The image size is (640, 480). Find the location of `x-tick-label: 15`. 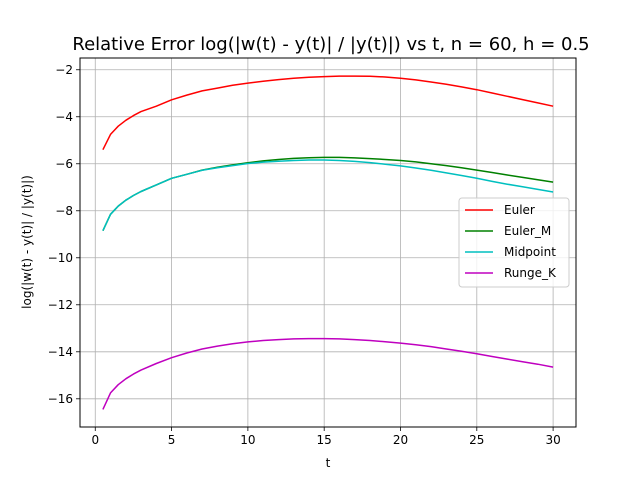

x-tick-label: 15 is located at coordinates (324, 440).